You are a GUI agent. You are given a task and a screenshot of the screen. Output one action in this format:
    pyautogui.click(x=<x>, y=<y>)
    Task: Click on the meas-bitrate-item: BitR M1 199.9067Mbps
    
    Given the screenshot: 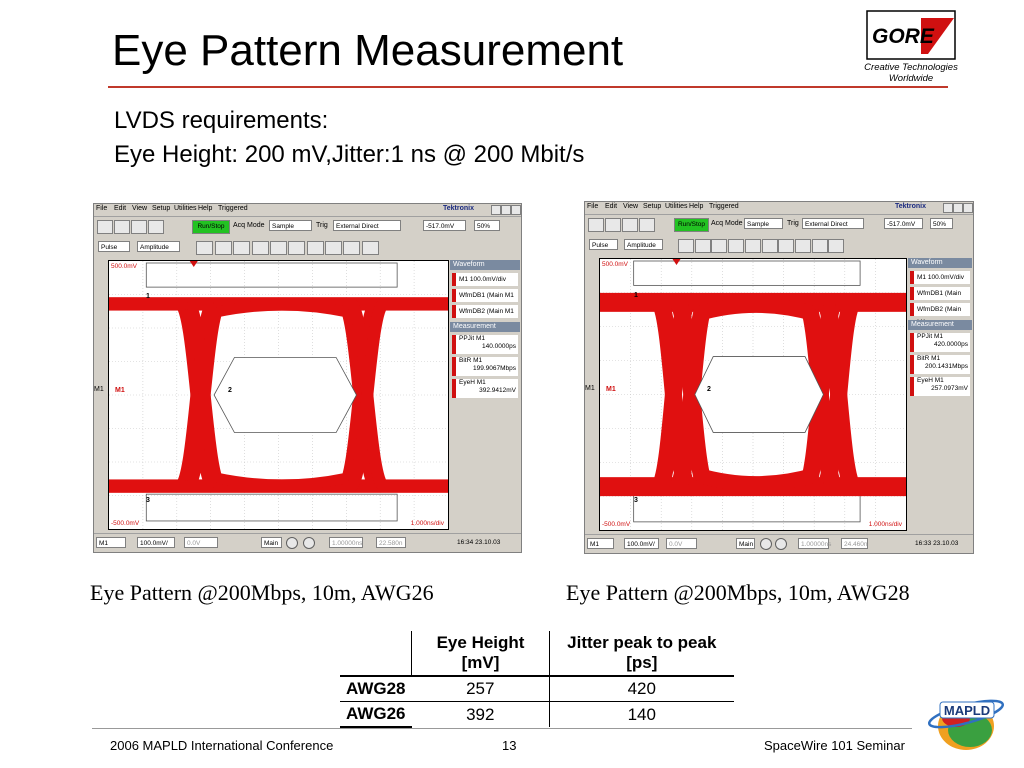 What is the action you would take?
    pyautogui.click(x=485, y=366)
    